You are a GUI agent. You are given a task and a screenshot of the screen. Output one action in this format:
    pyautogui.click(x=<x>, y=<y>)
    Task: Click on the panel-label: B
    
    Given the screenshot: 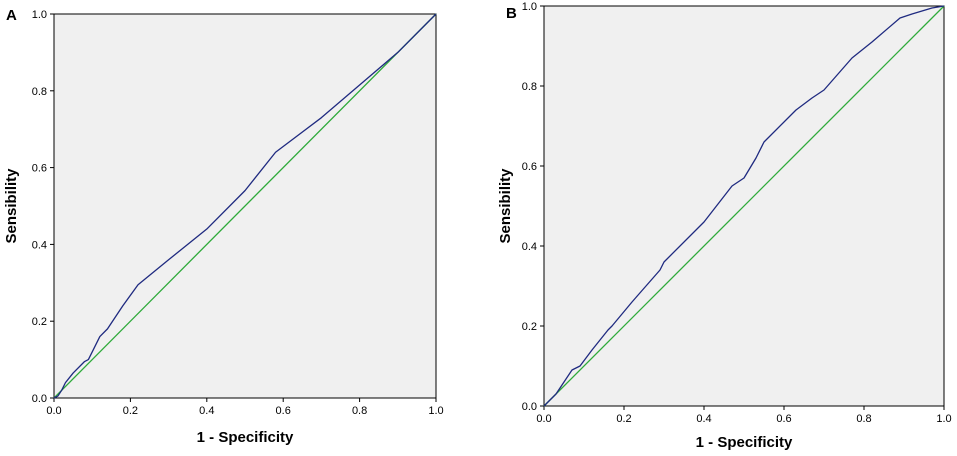 What is the action you would take?
    pyautogui.click(x=511, y=13)
    